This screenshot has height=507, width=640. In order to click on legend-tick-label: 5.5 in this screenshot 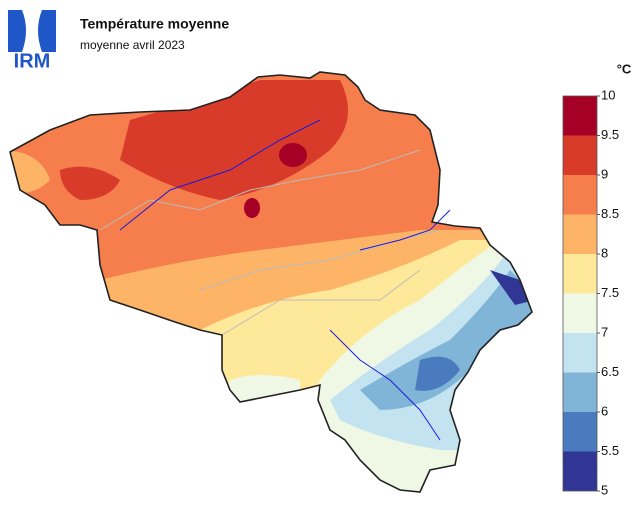, I will do `click(610, 450)`.